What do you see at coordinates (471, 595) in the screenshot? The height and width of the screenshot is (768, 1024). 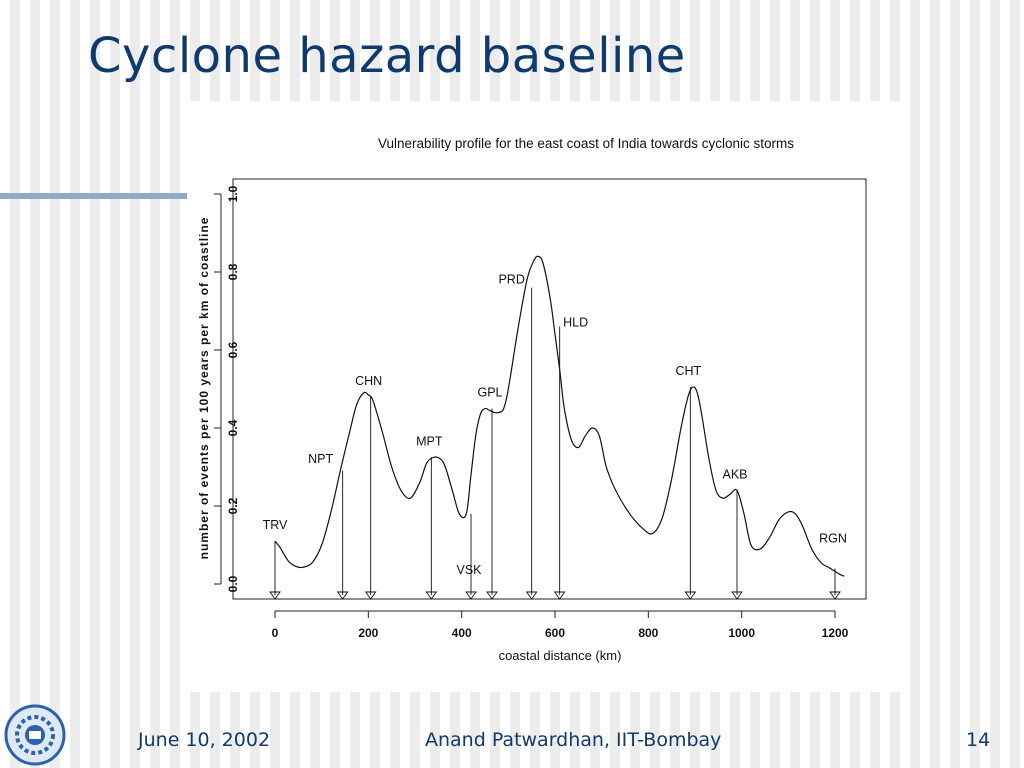 I see `location-marker-vsk` at bounding box center [471, 595].